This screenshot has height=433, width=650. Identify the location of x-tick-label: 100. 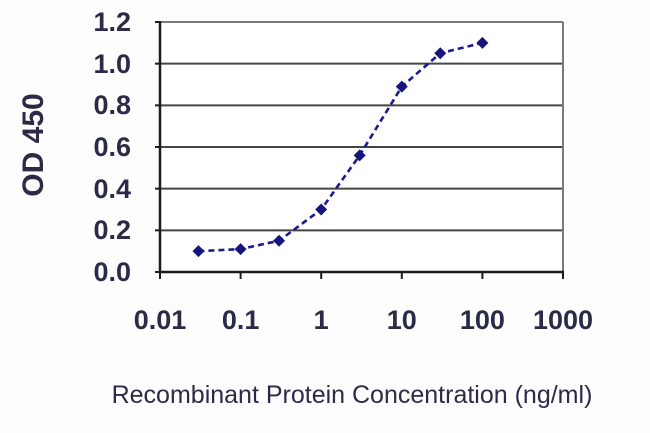
(482, 320).